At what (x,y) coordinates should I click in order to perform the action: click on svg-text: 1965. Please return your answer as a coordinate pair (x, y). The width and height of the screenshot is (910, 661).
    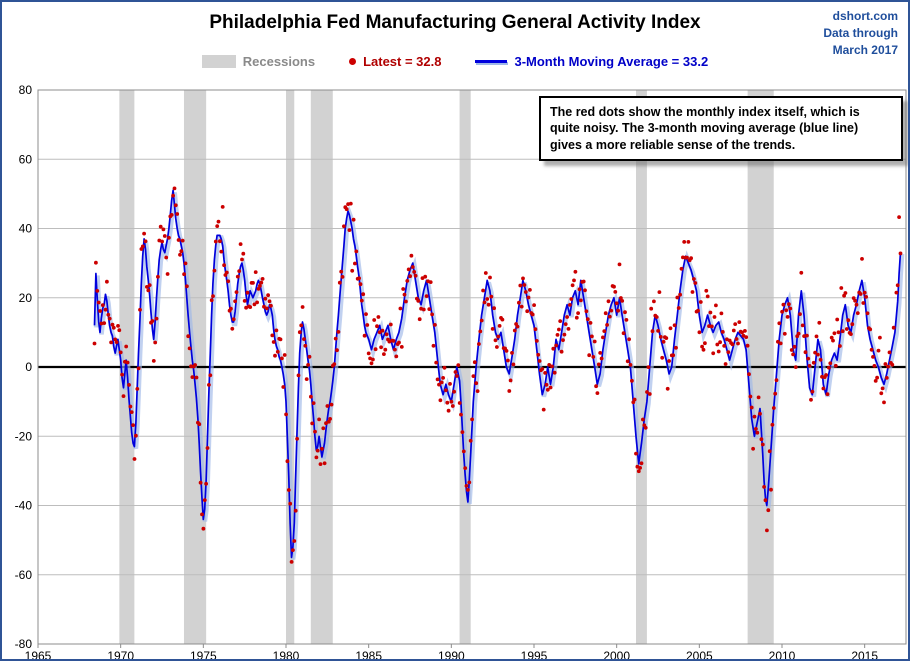
    Looking at the image, I should click on (38, 655).